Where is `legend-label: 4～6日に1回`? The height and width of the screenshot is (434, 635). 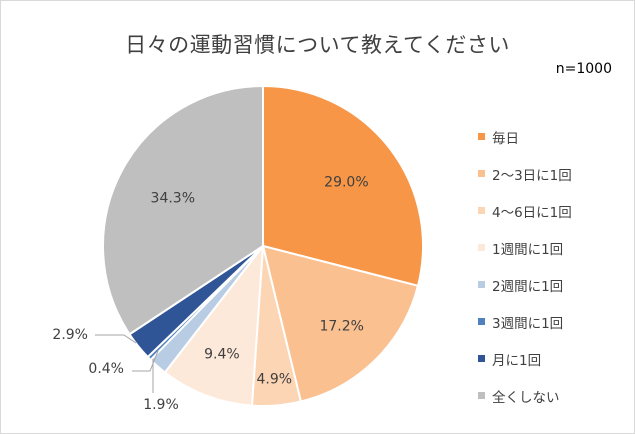
legend-label: 4～6日に1回 is located at coordinates (532, 212).